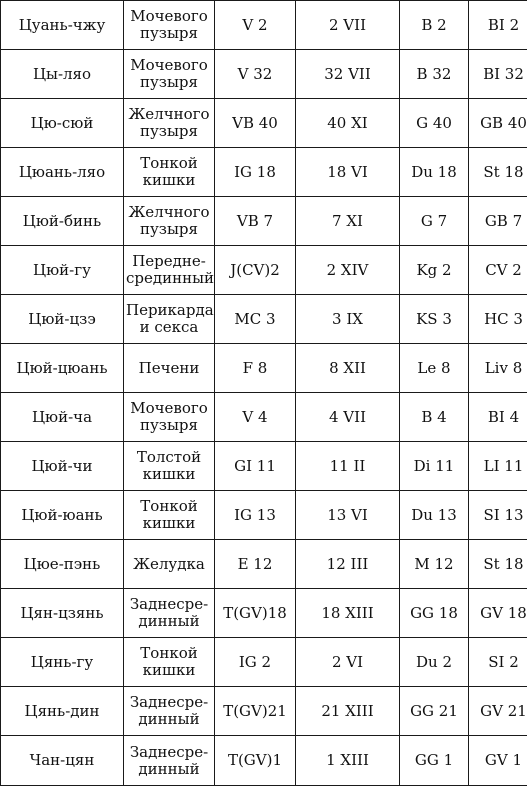 The width and height of the screenshot is (527, 786). I want to click on code-roman-cell: 12 III, so click(348, 564).